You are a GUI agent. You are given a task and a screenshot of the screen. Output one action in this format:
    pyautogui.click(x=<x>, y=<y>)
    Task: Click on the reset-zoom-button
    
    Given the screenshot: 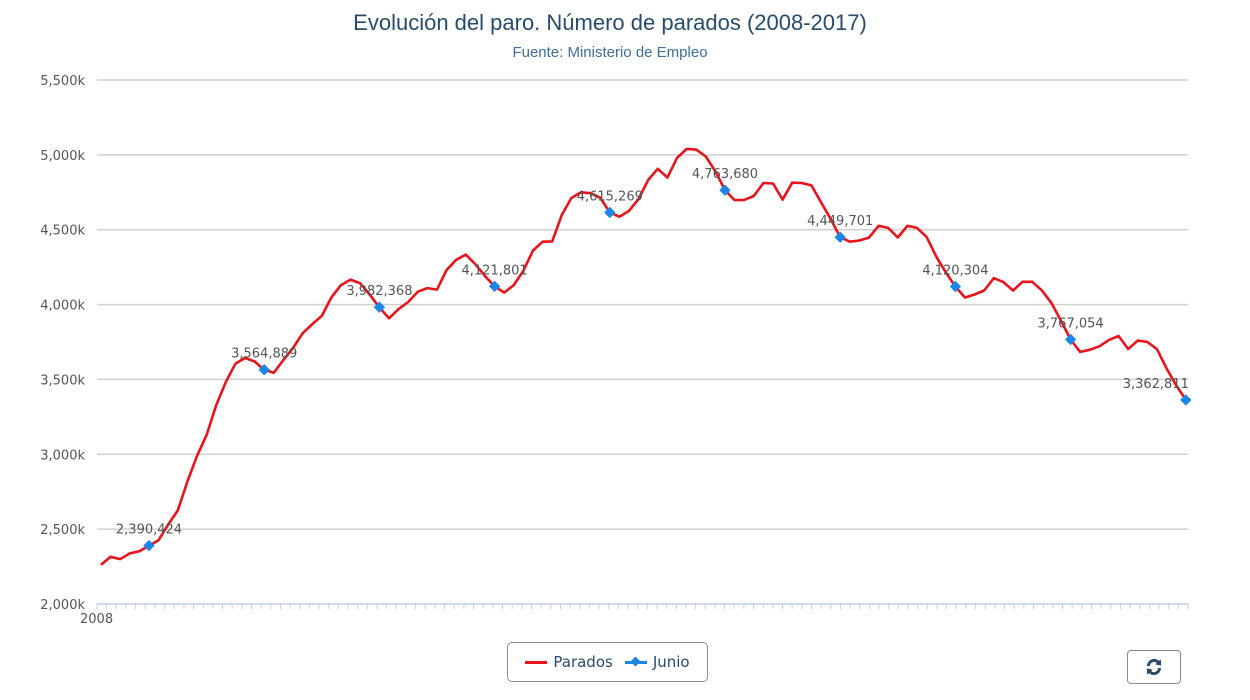 What is the action you would take?
    pyautogui.click(x=1154, y=667)
    